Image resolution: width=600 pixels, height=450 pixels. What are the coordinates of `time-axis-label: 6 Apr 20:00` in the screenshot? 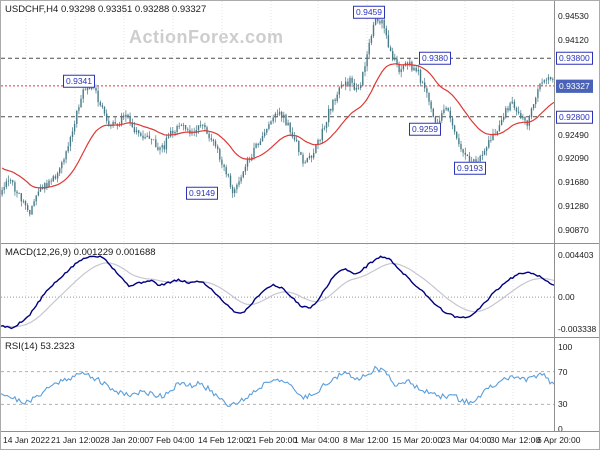 It's located at (559, 440).